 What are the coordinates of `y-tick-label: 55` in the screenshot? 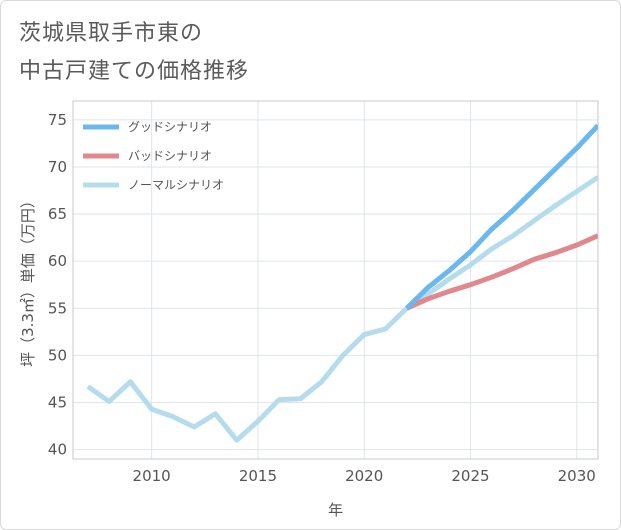 It's located at (57, 308).